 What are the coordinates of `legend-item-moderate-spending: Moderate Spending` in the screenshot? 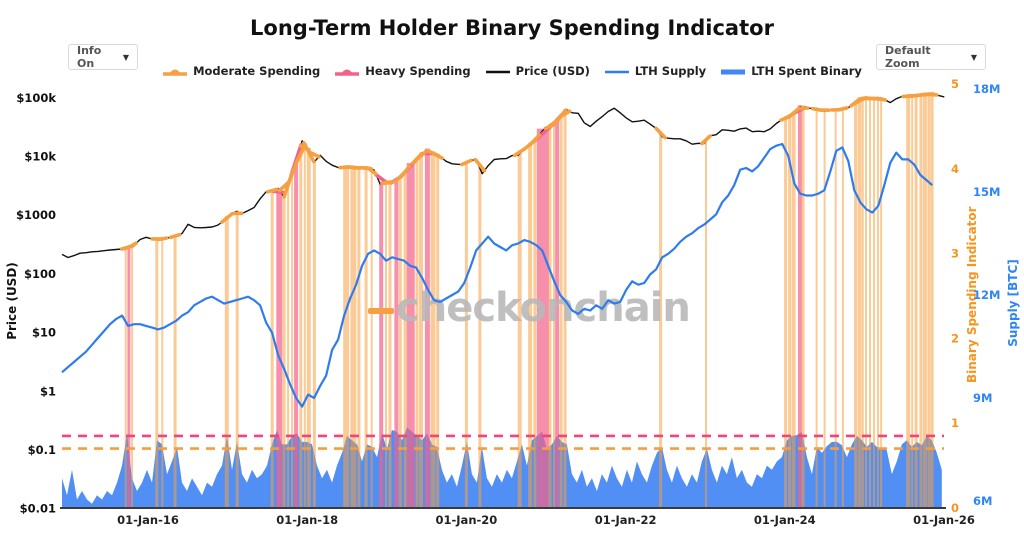 It's located at (241, 71).